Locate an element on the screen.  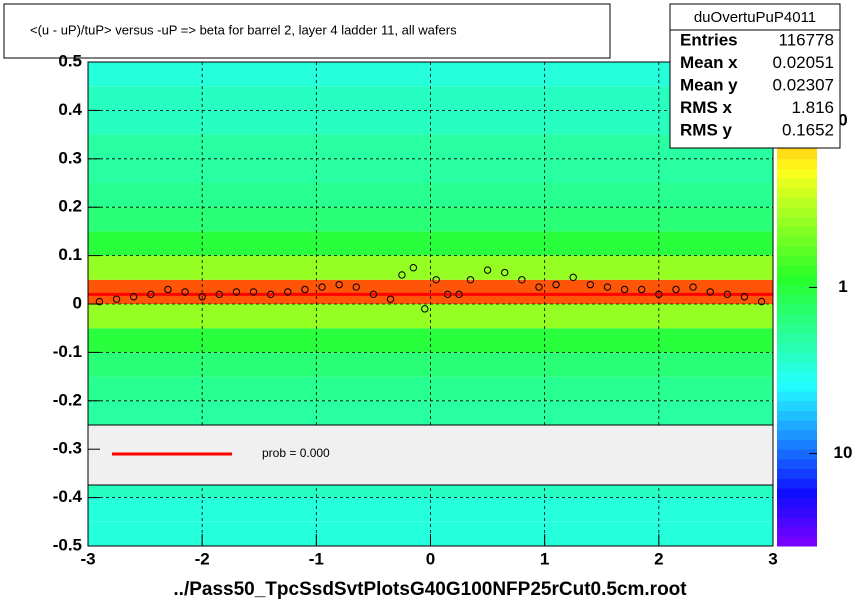
y-tick-label: -0.4 is located at coordinates (68, 496).